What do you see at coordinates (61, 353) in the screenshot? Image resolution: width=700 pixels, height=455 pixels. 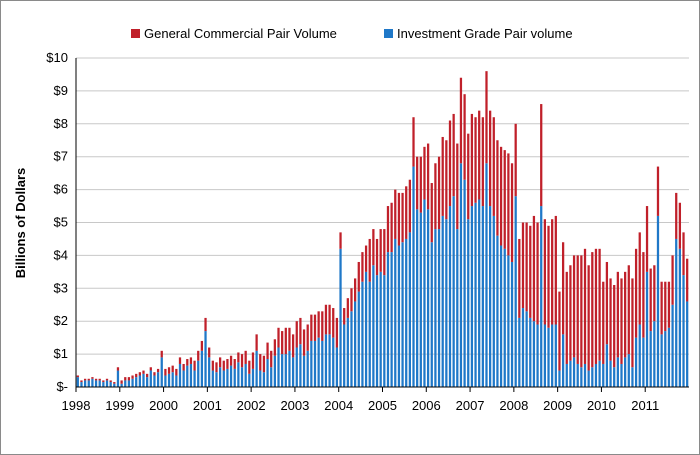 I see `y-tick-label: $1` at bounding box center [61, 353].